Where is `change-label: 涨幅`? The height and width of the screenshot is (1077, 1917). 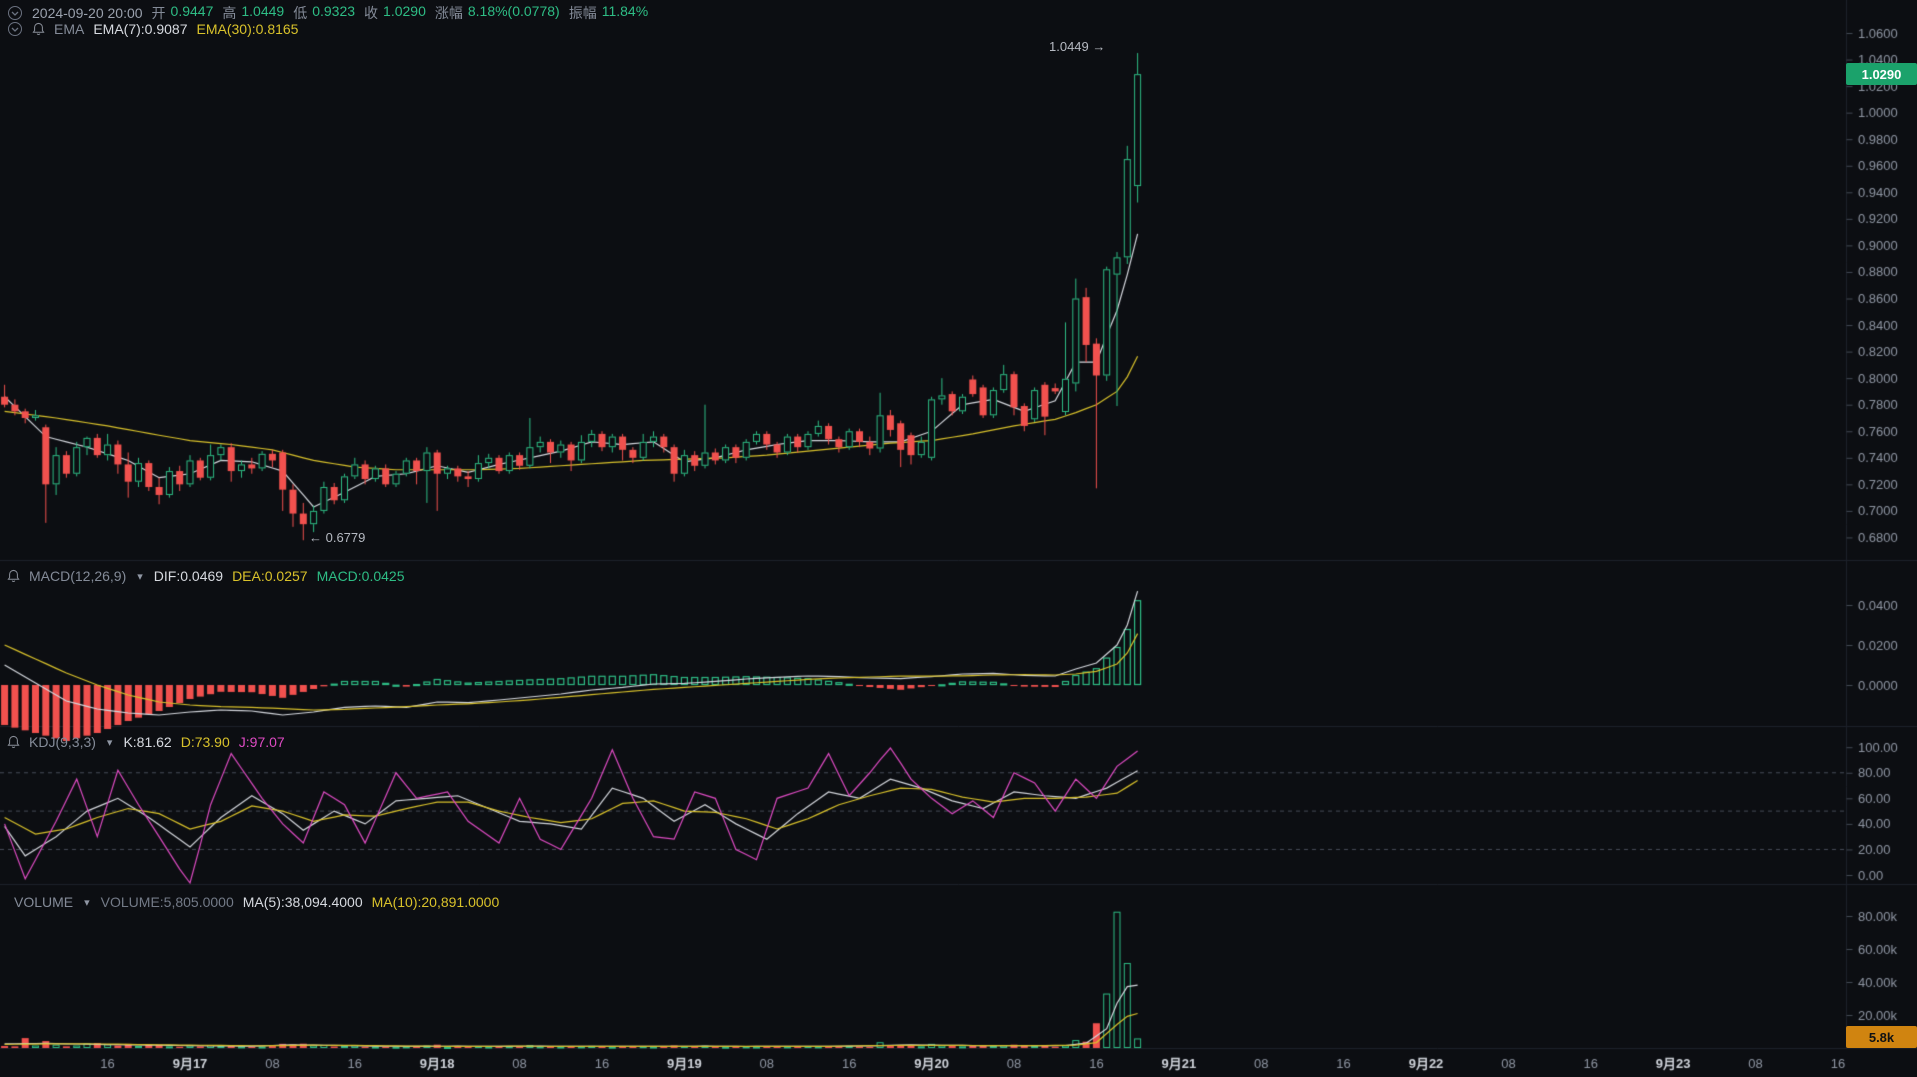
change-label: 涨幅 is located at coordinates (448, 13).